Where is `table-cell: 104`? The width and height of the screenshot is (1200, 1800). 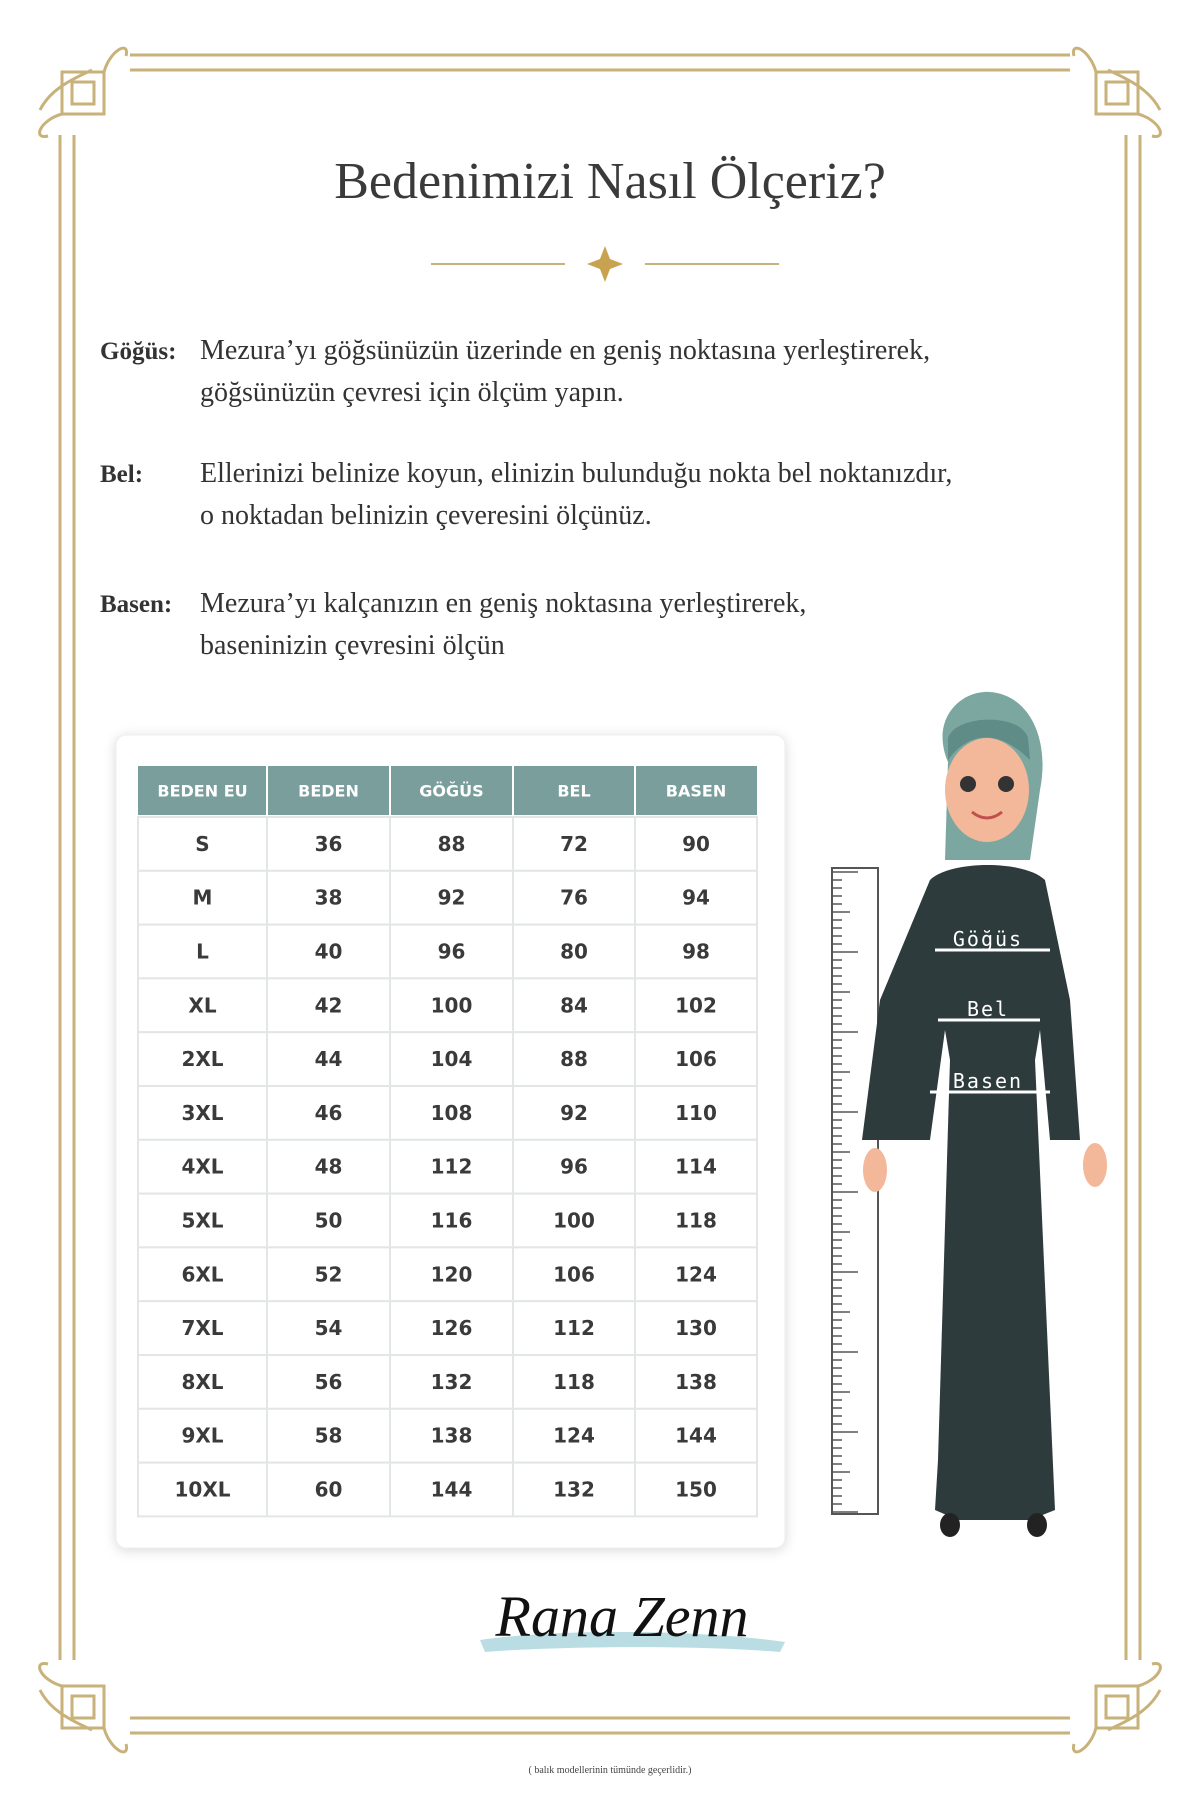 table-cell: 104 is located at coordinates (452, 1059).